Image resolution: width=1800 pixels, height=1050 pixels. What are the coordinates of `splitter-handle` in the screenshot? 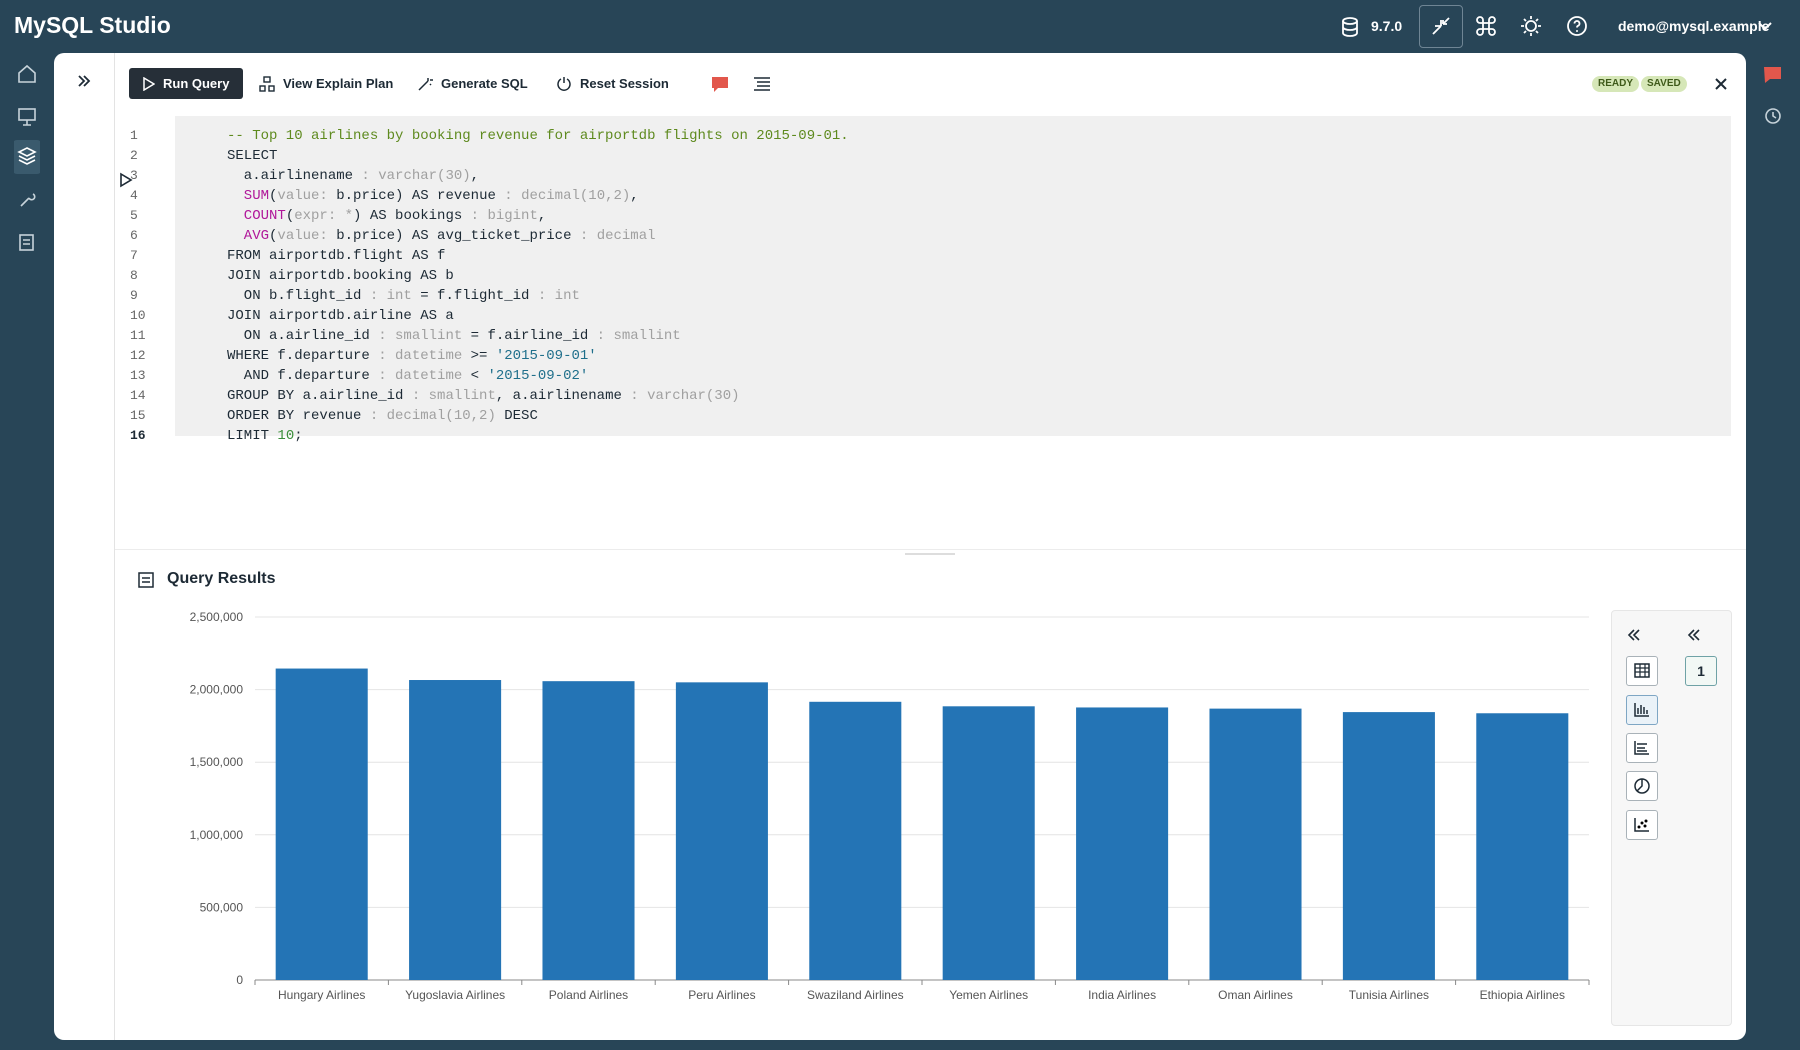 It's located at (930, 554).